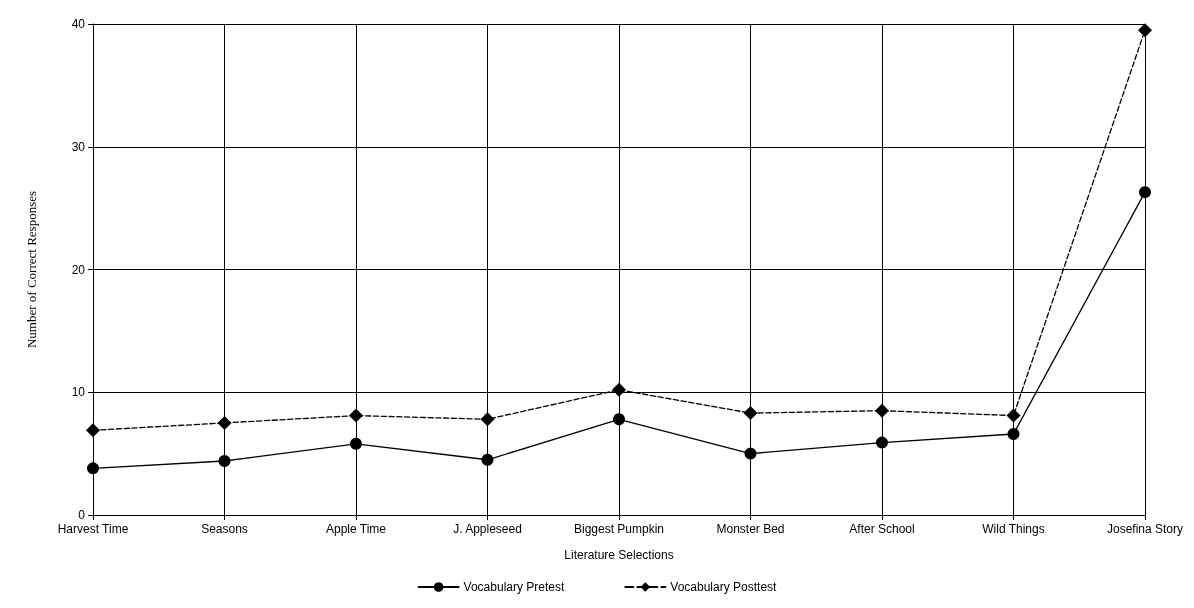 This screenshot has height=608, width=1194. What do you see at coordinates (82, 515) in the screenshot?
I see `y-tick-label: 0` at bounding box center [82, 515].